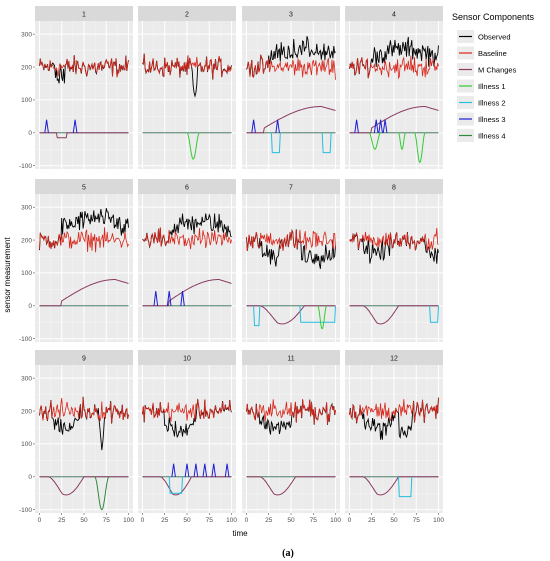  I want to click on figure-caption: (a), so click(288, 553).